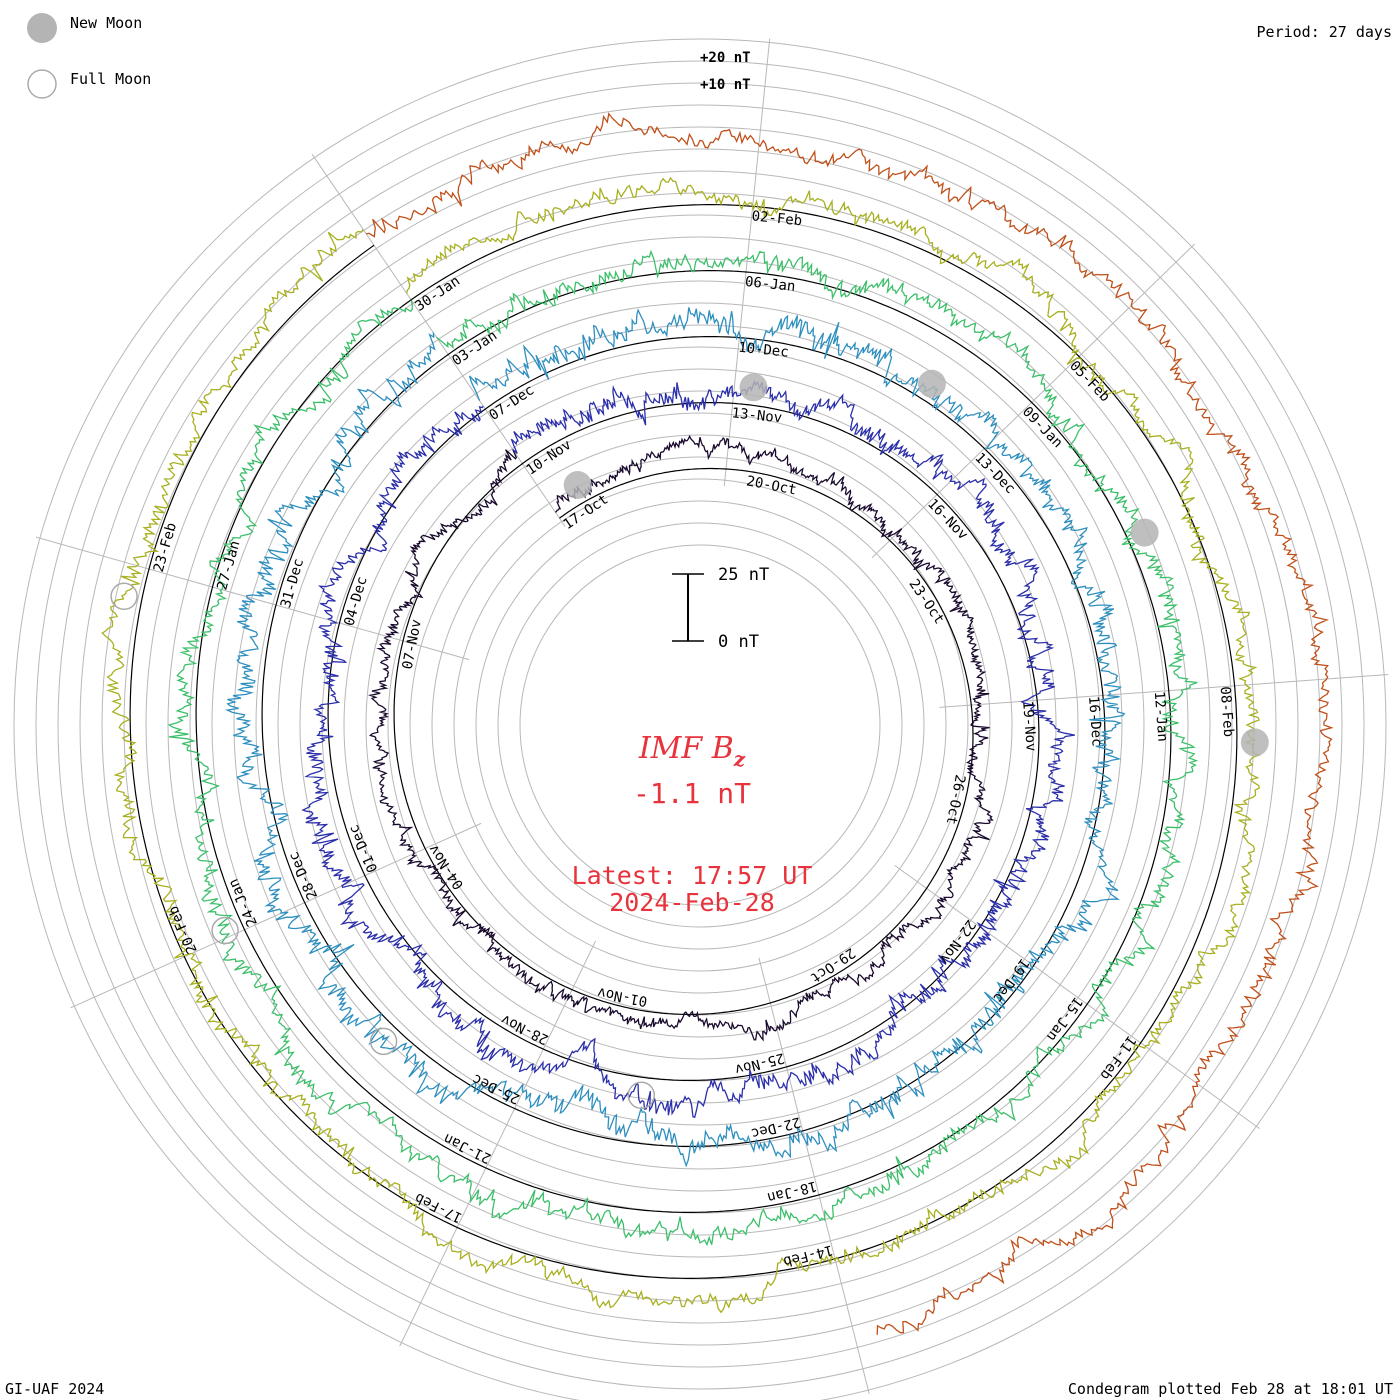 This screenshot has height=1400, width=1400. Describe the element at coordinates (739, 759) in the screenshot. I see `chart-title-subscript: z` at that location.